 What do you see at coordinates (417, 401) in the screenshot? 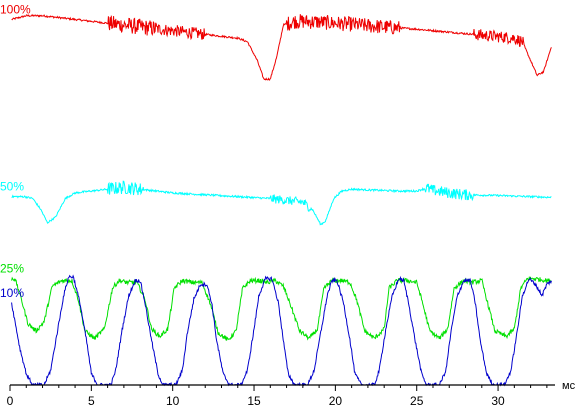
I see `x-tick-label: 25` at bounding box center [417, 401].